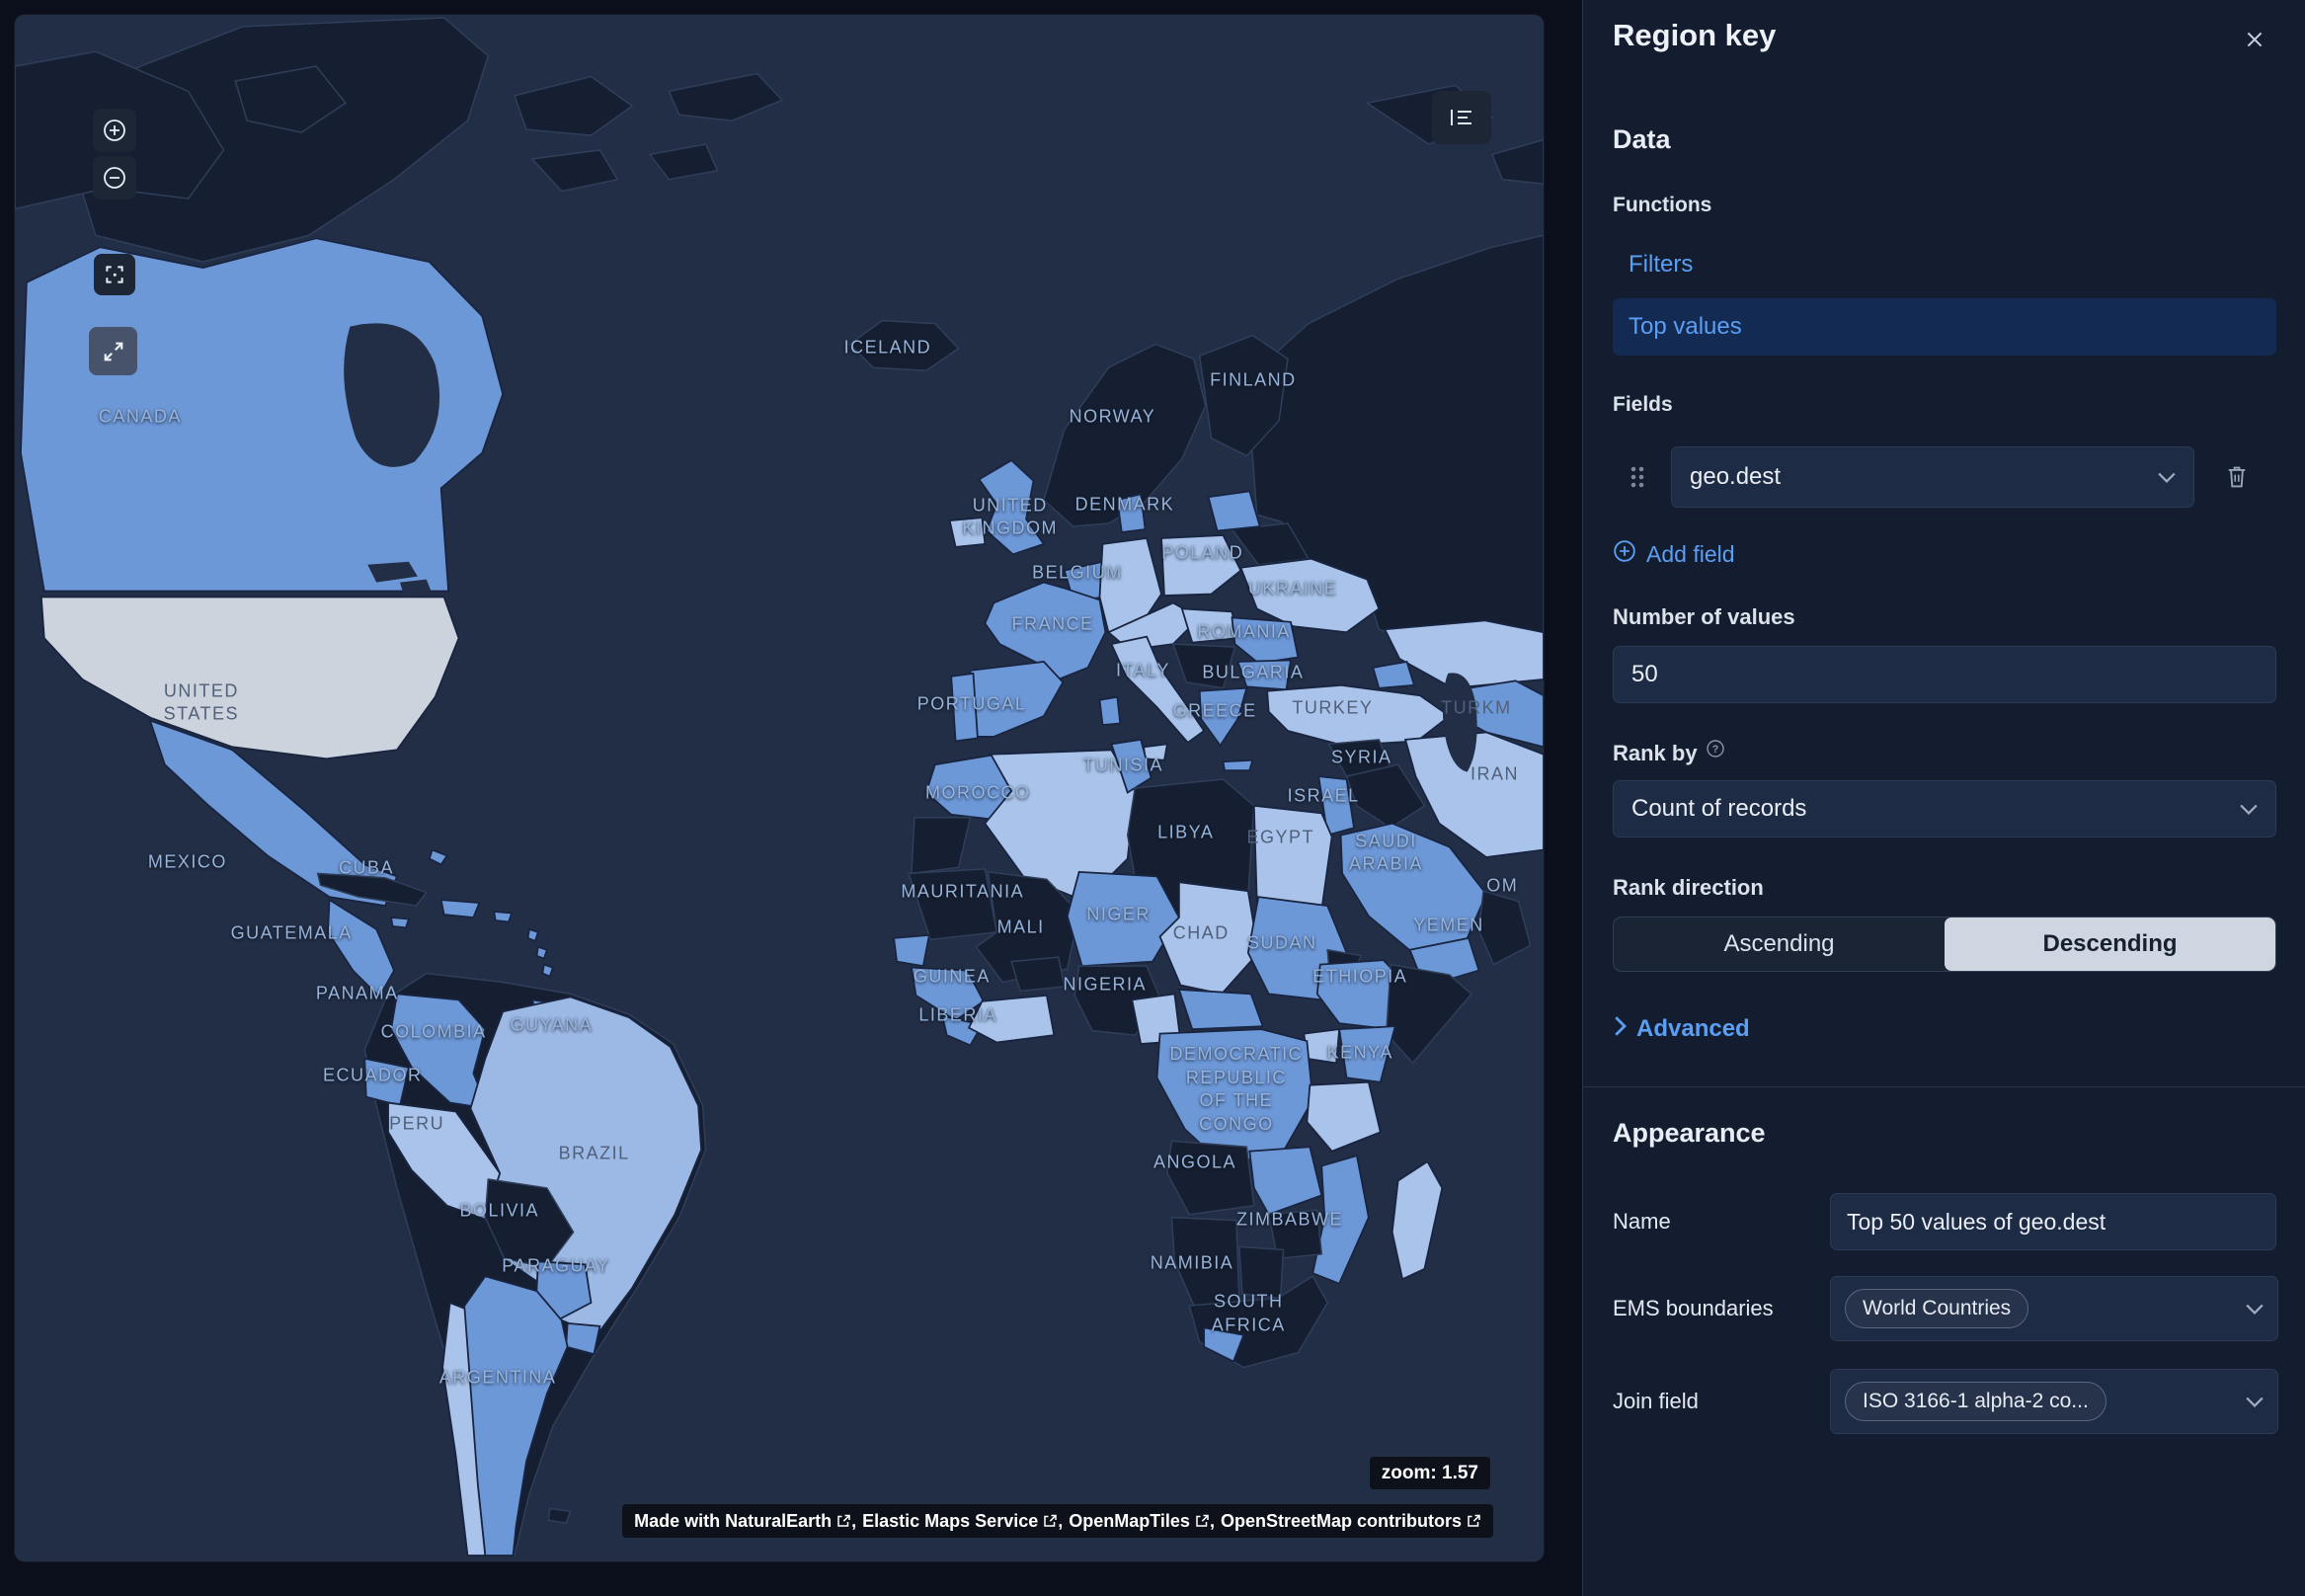 The width and height of the screenshot is (2305, 1596). Describe the element at coordinates (1944, 1086) in the screenshot. I see `section-divider` at that location.